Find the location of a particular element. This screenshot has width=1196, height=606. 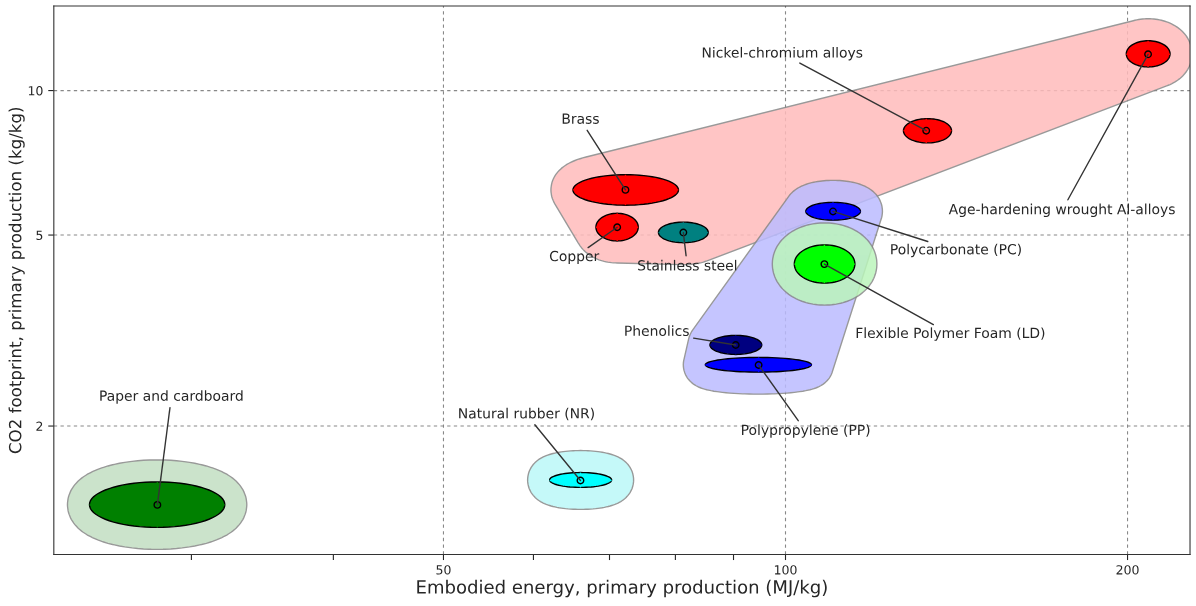

annotation: Age-hardening wrought Al-alloys is located at coordinates (1061, 210).